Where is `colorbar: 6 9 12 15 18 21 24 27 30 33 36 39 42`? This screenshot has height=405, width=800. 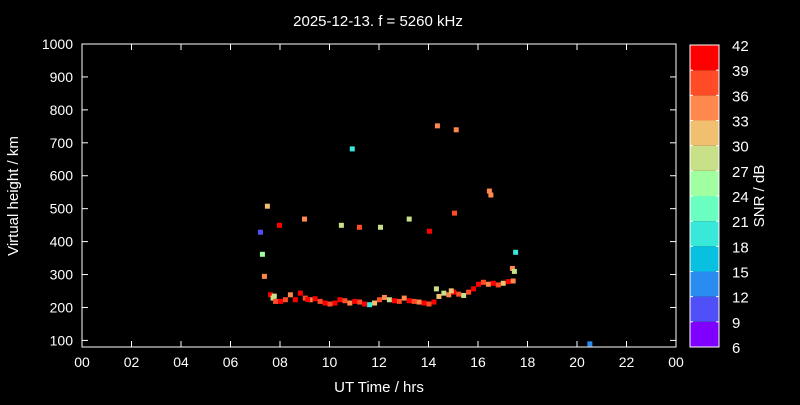 colorbar: 6 9 12 15 18 21 24 27 30 33 36 39 42 is located at coordinates (719, 197).